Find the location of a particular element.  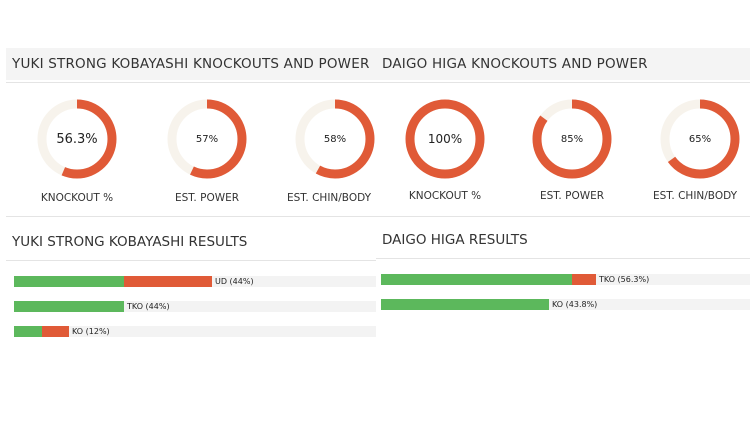

donut-value: 58% is located at coordinates (335, 139).